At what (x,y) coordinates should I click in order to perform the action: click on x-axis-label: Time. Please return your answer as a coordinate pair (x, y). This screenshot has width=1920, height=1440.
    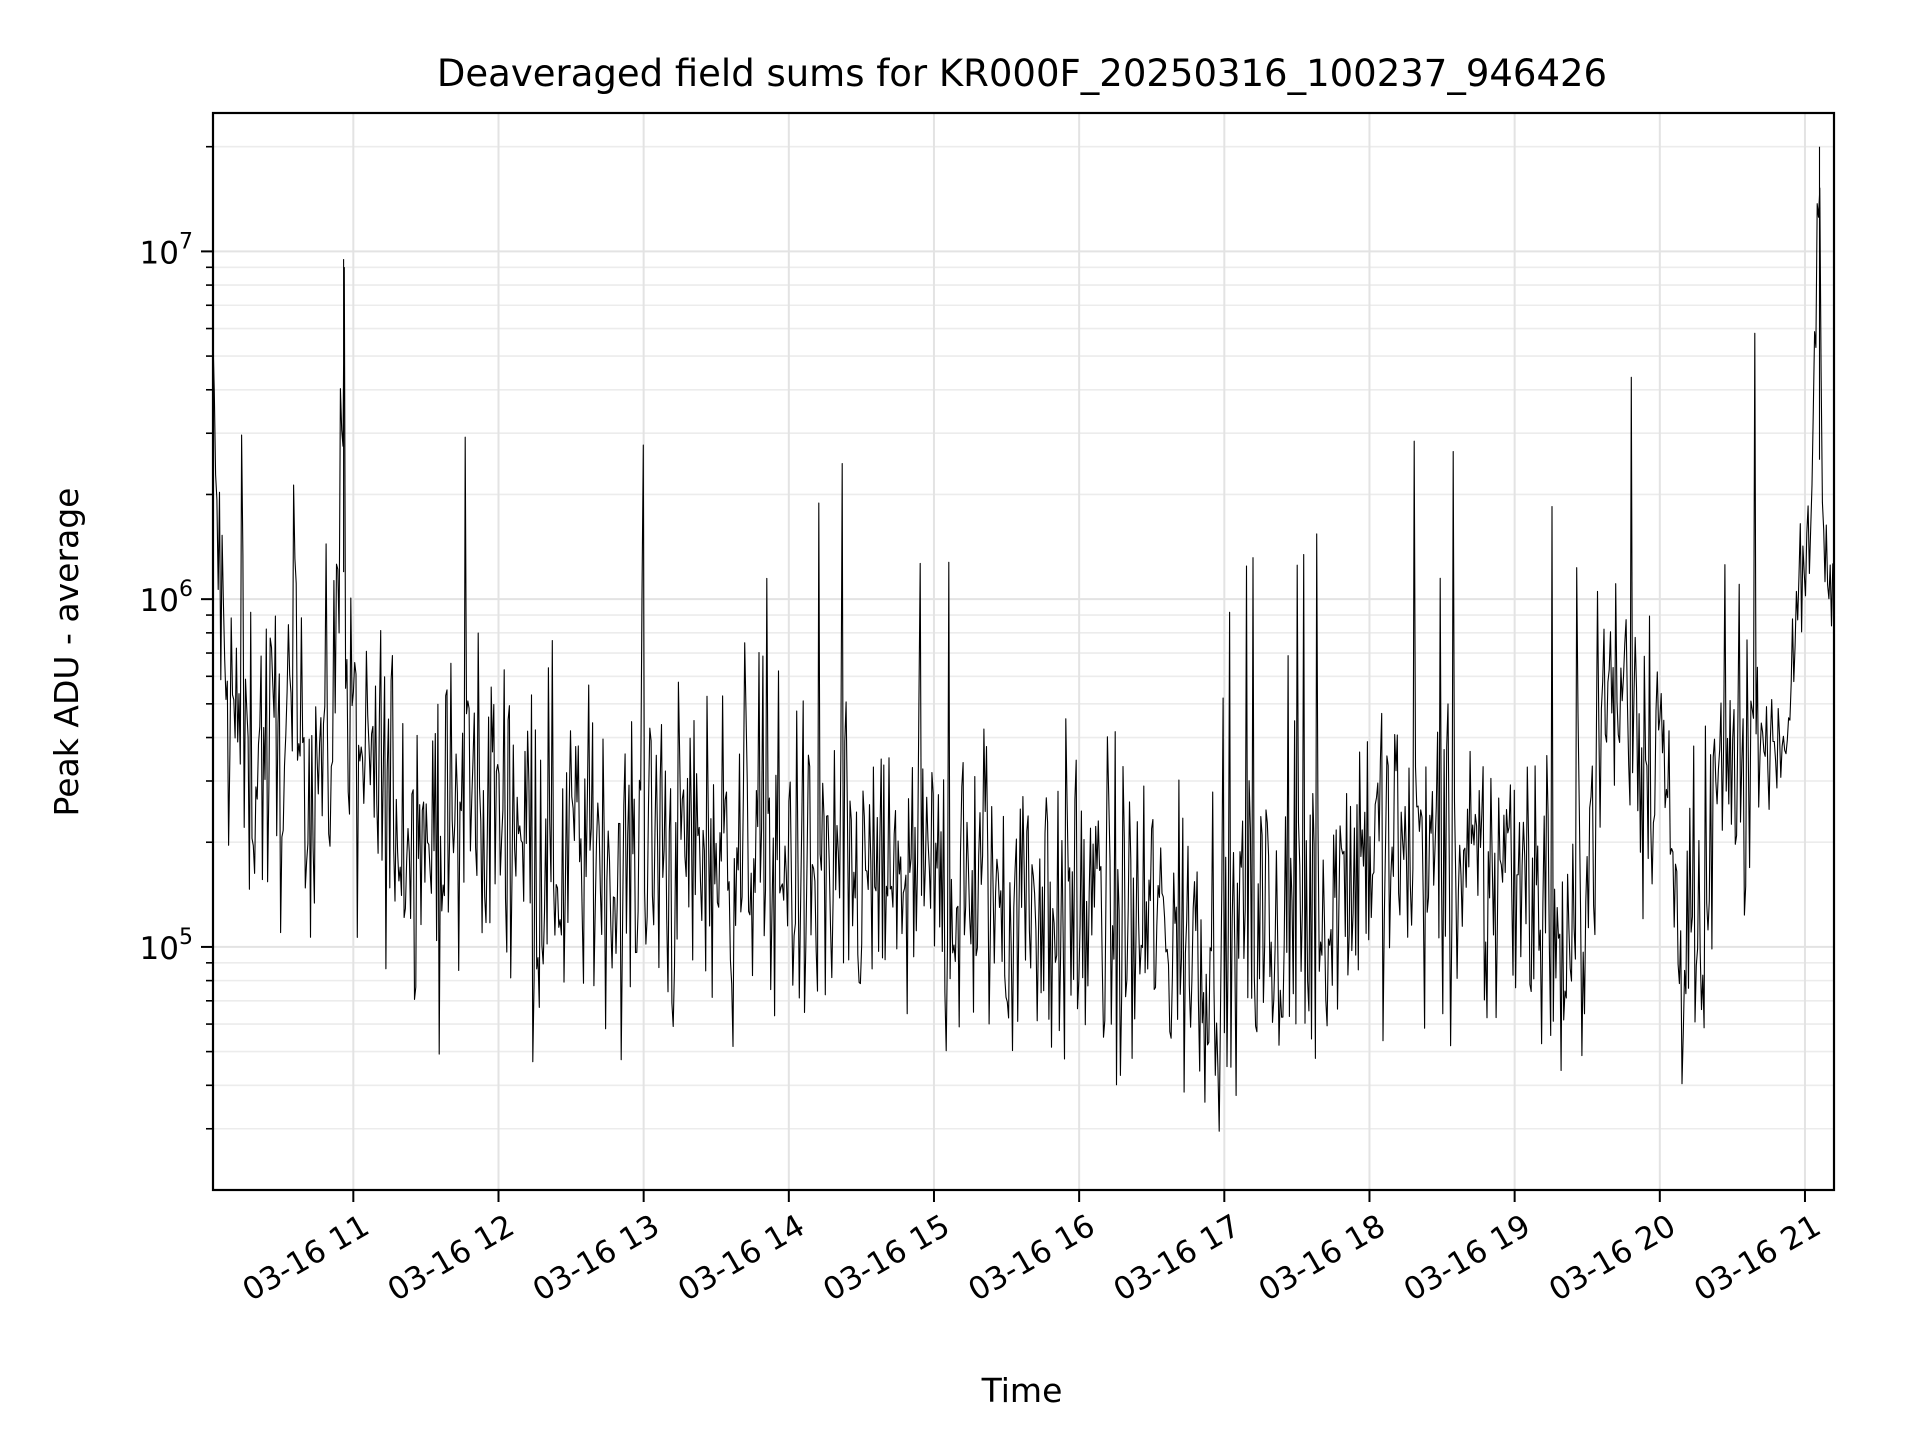
    Looking at the image, I should click on (1022, 1390).